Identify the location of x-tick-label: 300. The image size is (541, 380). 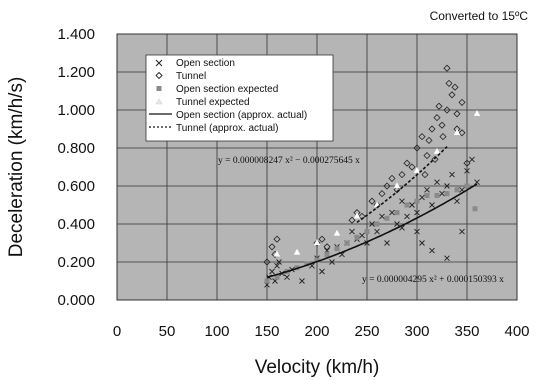
(416, 331).